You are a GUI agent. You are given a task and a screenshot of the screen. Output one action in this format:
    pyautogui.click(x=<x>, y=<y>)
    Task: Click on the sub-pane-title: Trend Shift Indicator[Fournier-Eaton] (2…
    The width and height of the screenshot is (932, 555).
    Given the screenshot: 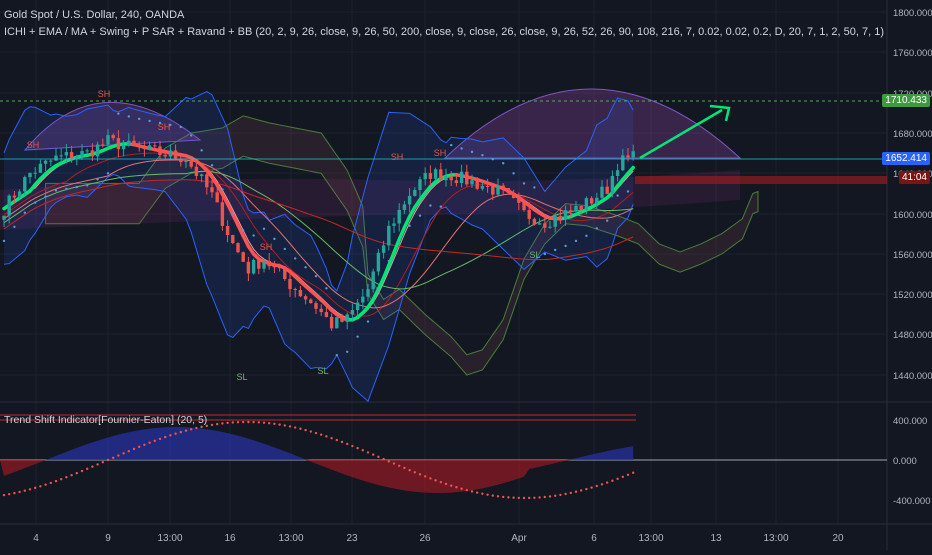 What is the action you would take?
    pyautogui.click(x=105, y=420)
    